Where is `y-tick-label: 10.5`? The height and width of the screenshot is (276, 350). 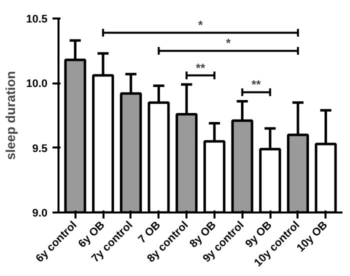 y-tick-label: 10.5 is located at coordinates (37, 20).